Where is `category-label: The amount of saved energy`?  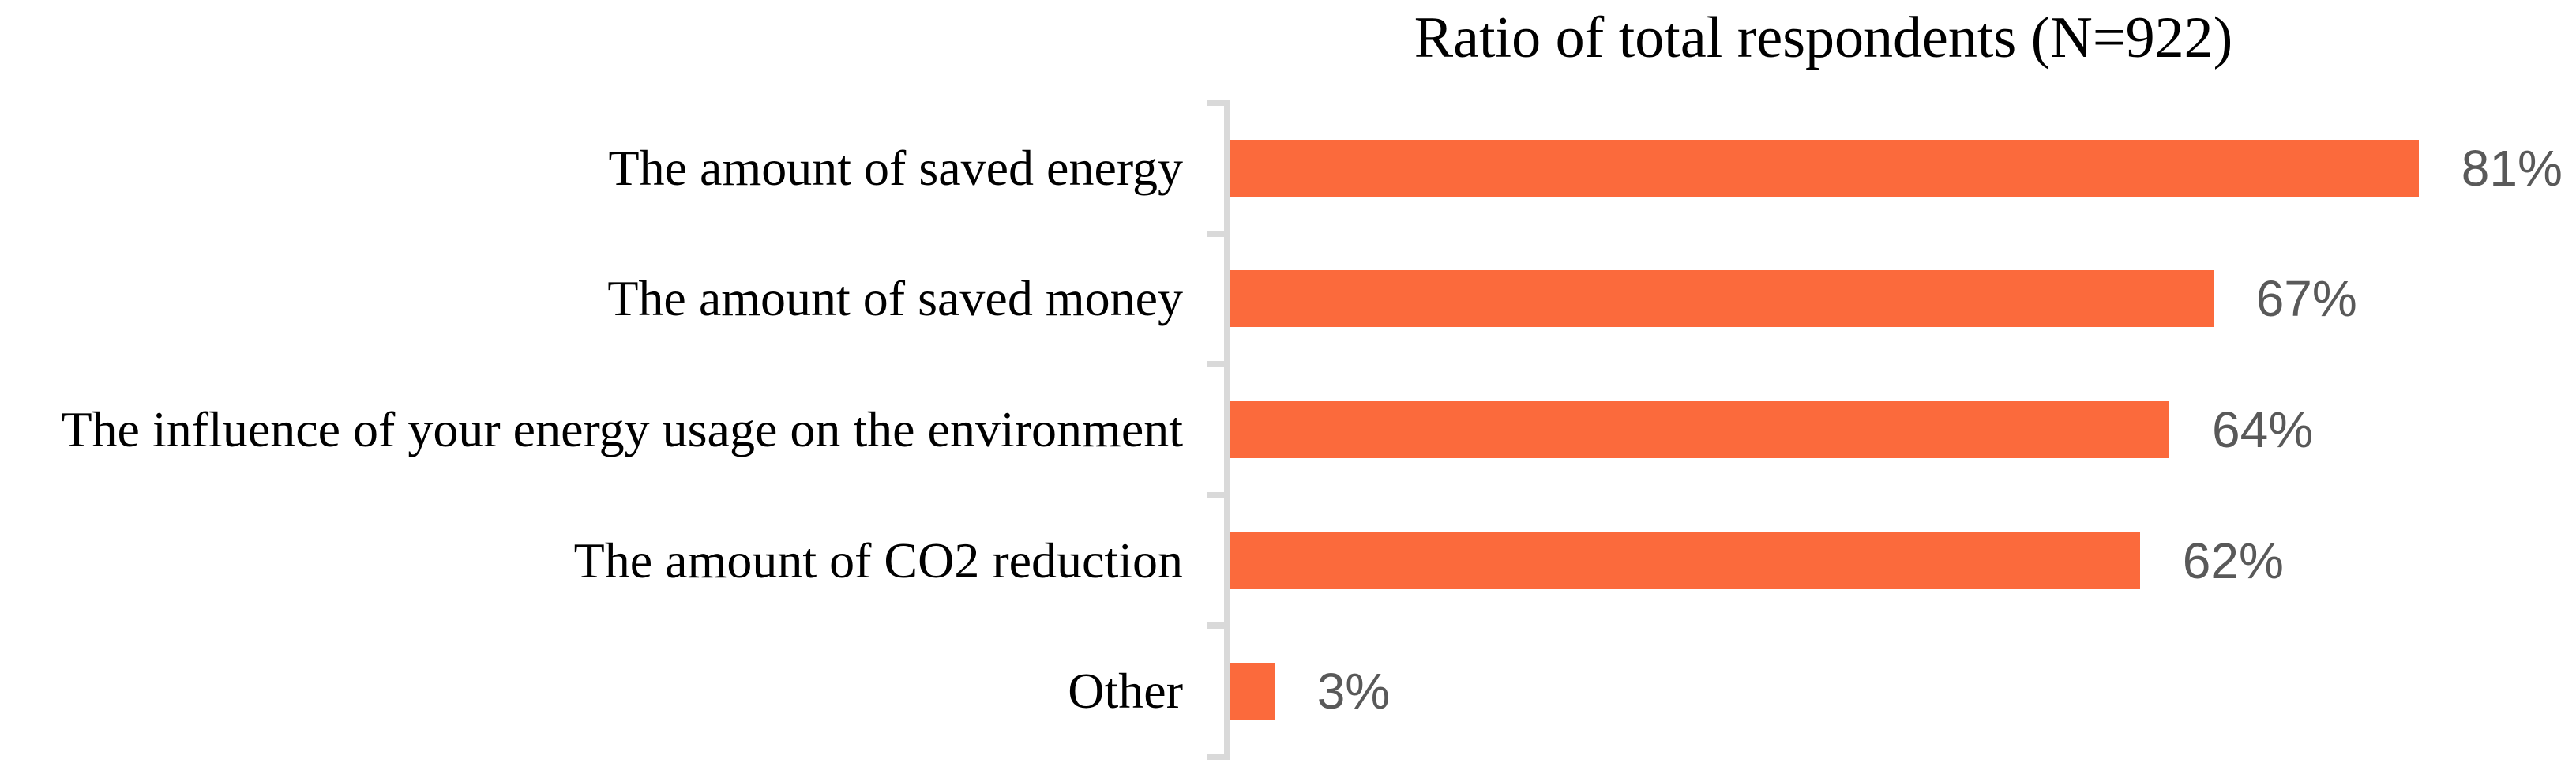
category-label: The amount of saved energy is located at coordinates (895, 167).